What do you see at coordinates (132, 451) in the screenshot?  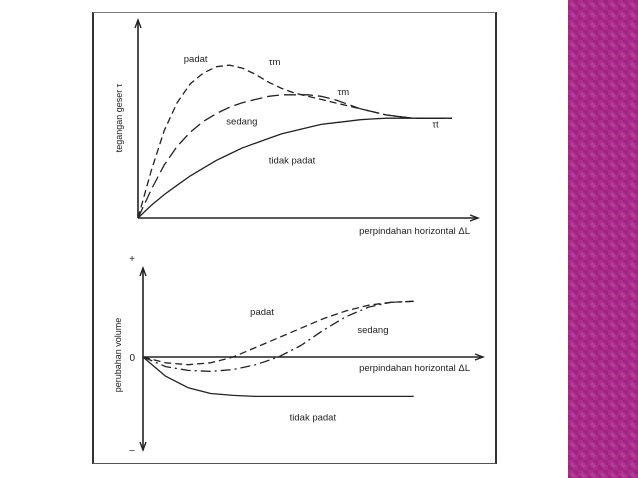 I see `bottom-ytick-label-2: −` at bounding box center [132, 451].